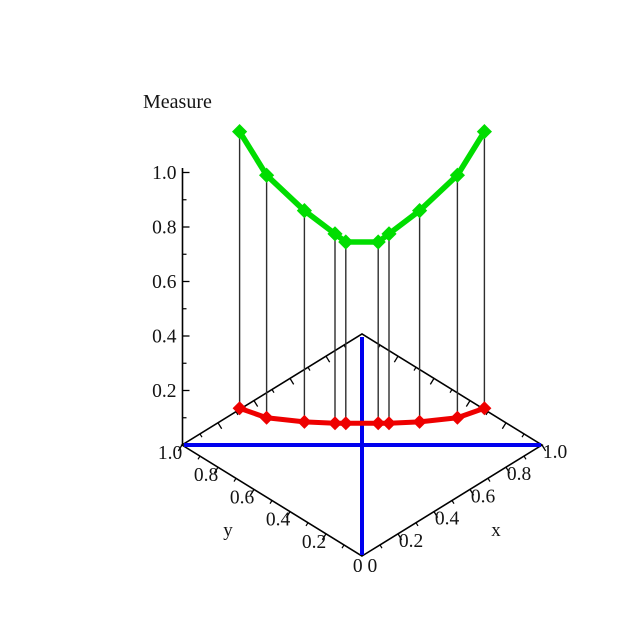 The height and width of the screenshot is (640, 640). What do you see at coordinates (164, 282) in the screenshot?
I see `z-tick-label: 0.6` at bounding box center [164, 282].